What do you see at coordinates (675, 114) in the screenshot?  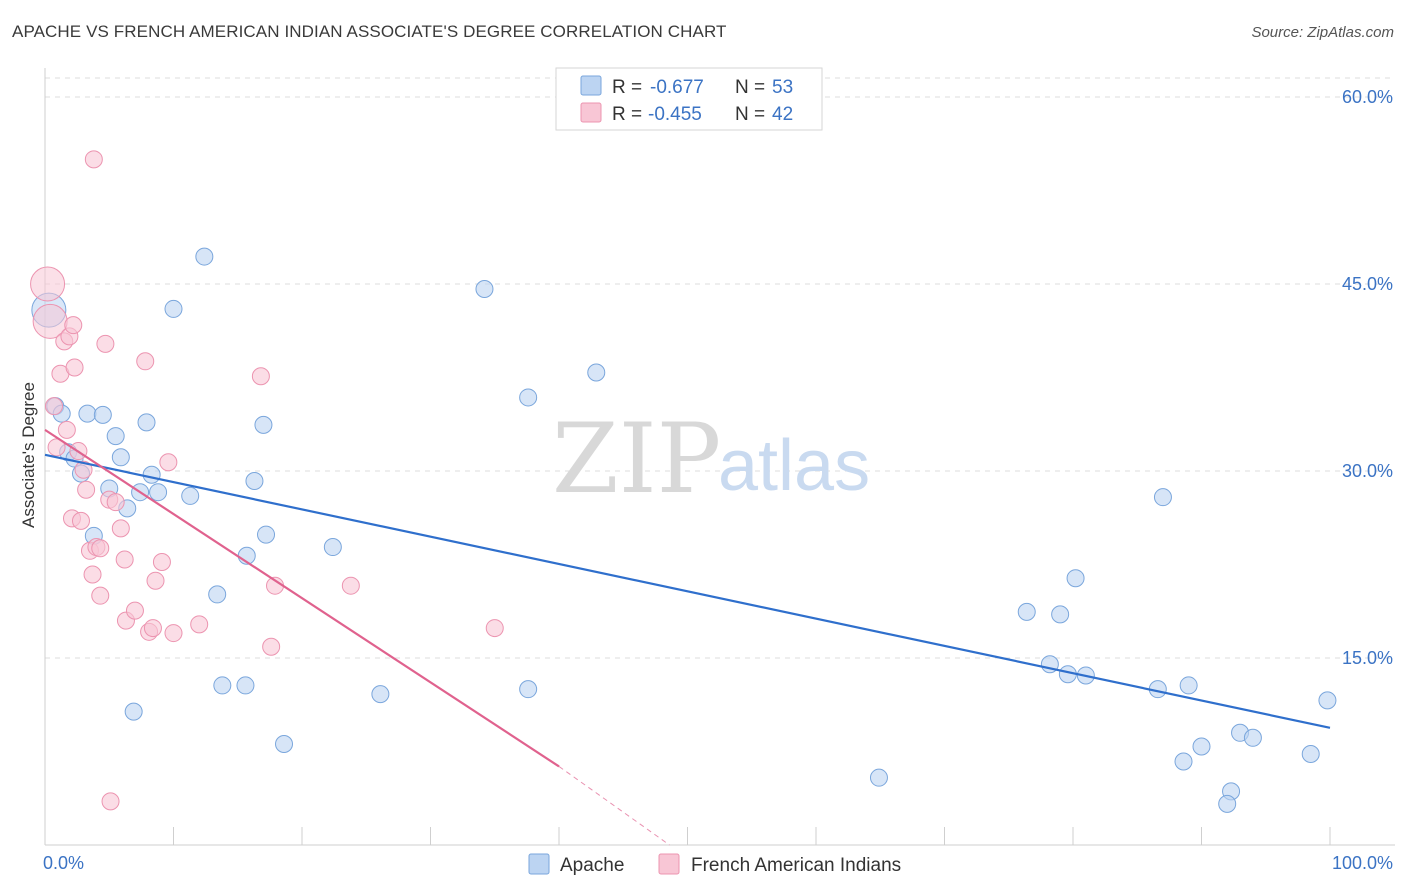 I see `legend-r-value-french: -0.455` at bounding box center [675, 114].